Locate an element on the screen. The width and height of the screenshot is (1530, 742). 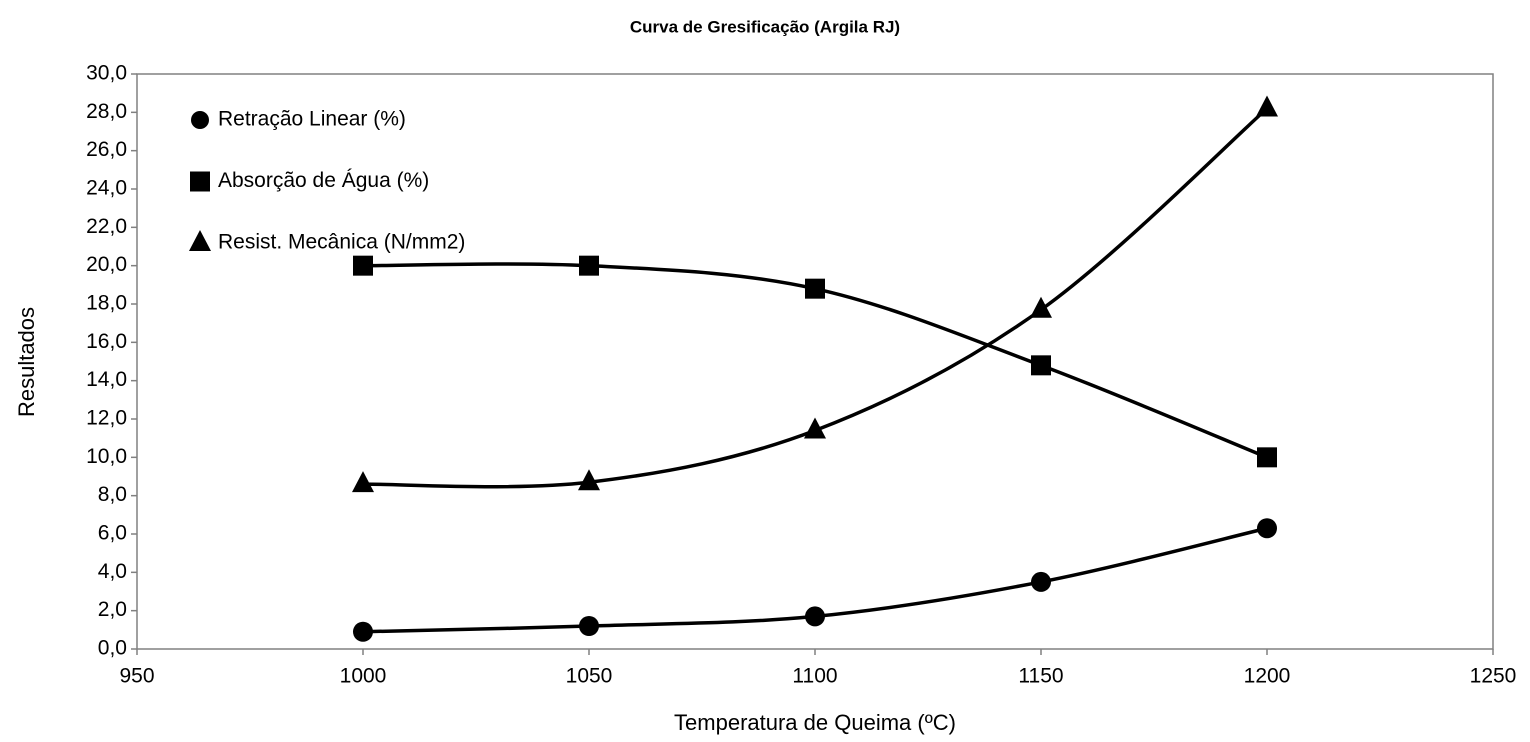
x-tick-label: 950 is located at coordinates (136, 676).